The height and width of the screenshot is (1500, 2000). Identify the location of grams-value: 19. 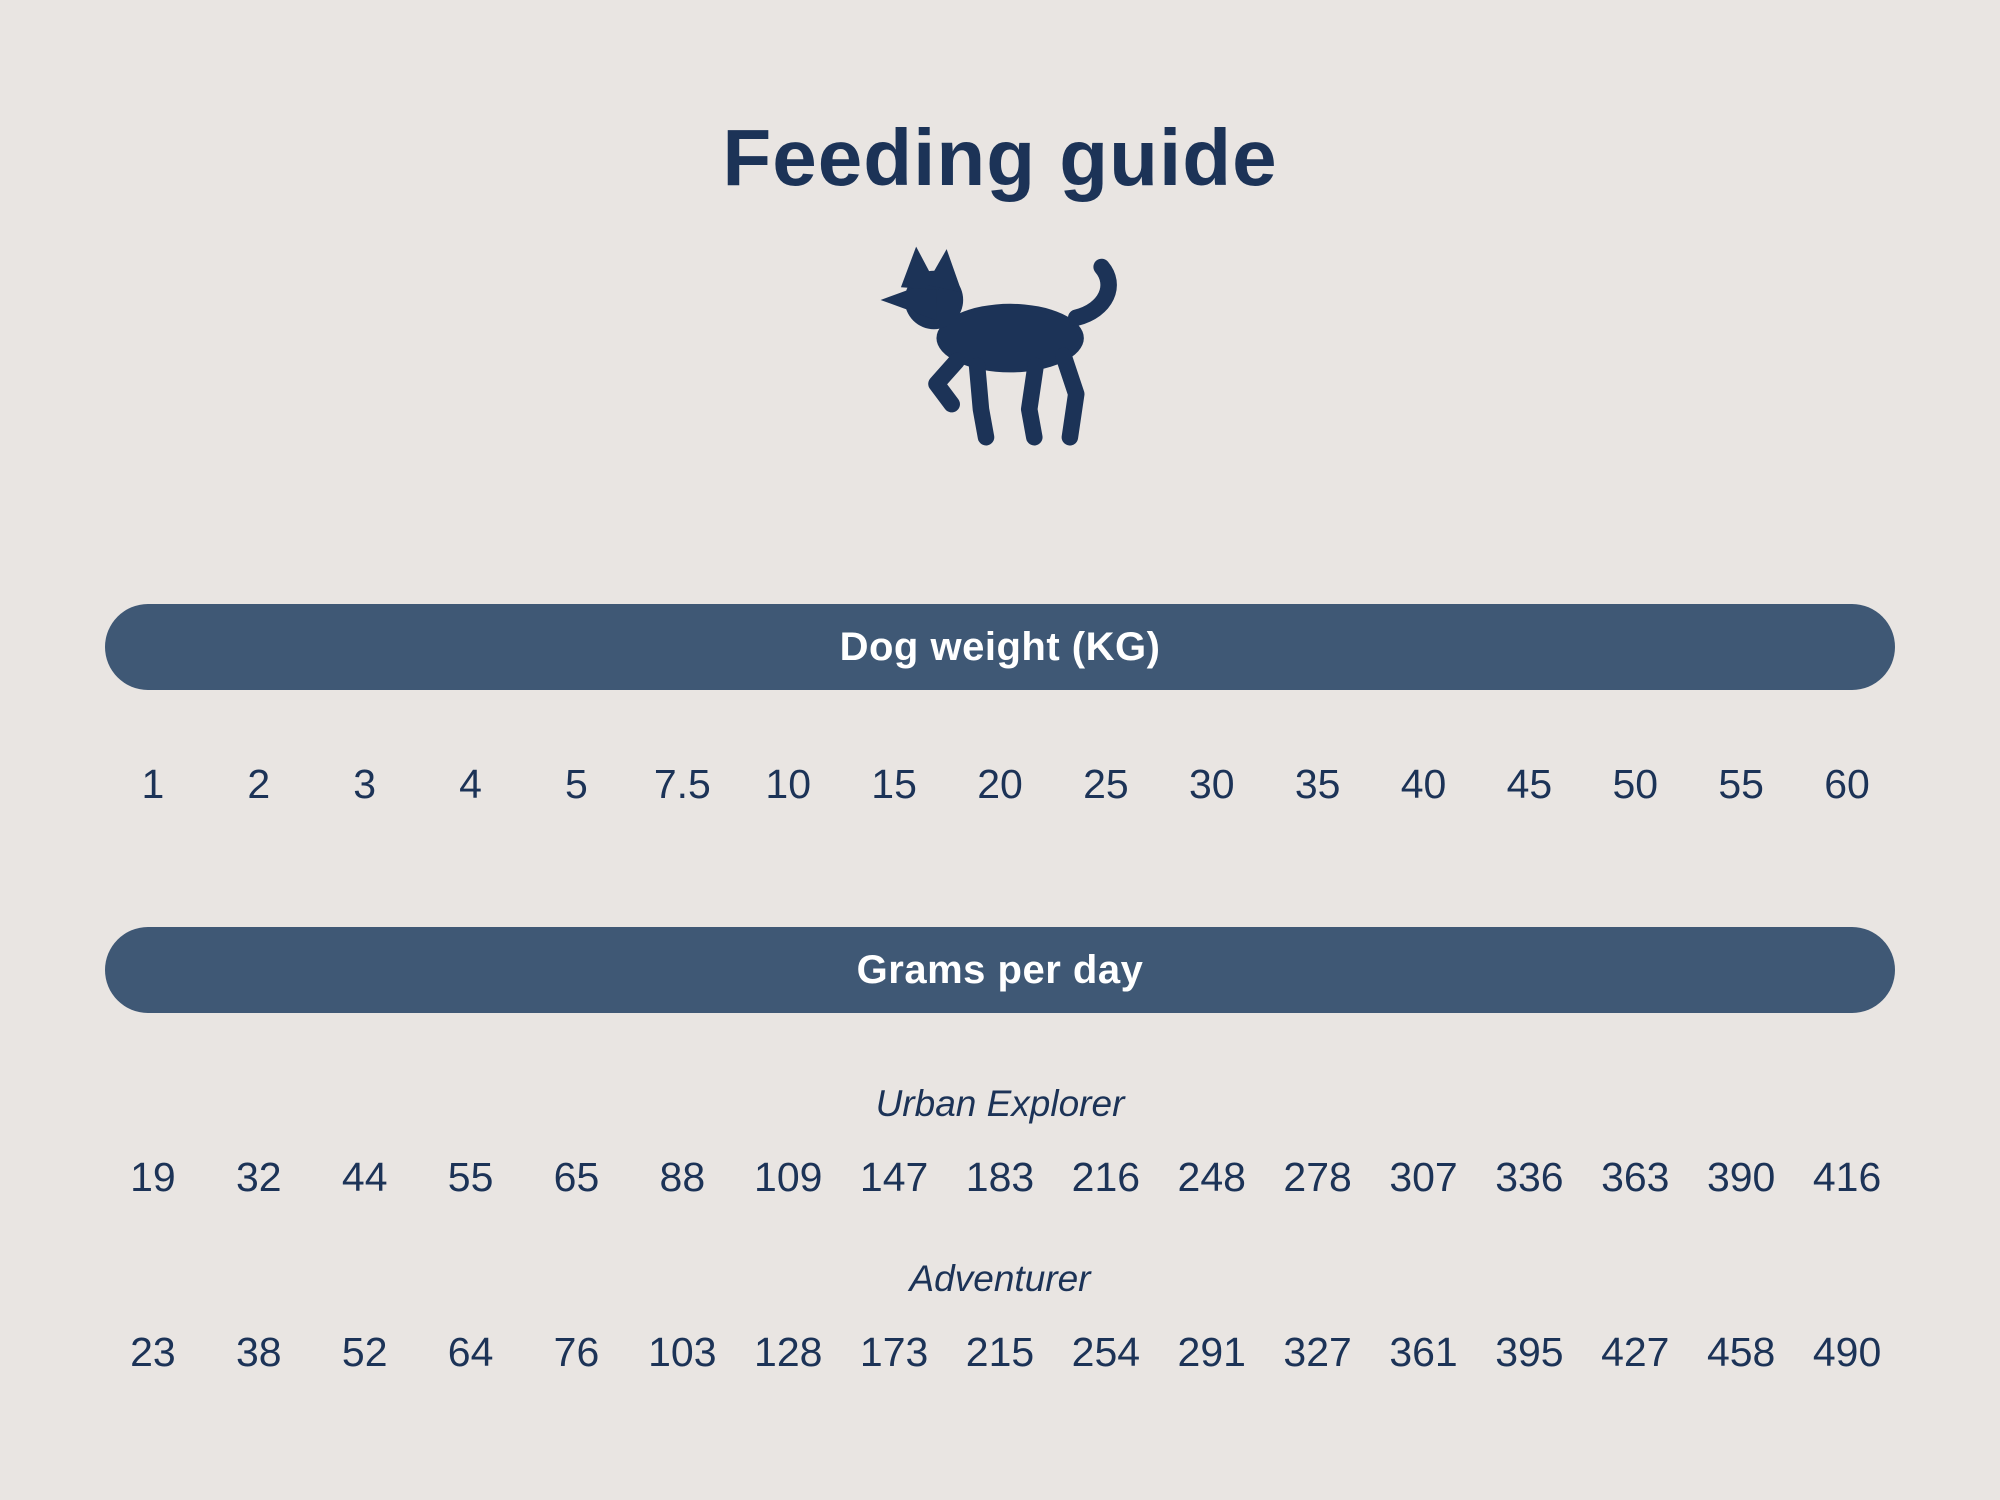
(153, 1177).